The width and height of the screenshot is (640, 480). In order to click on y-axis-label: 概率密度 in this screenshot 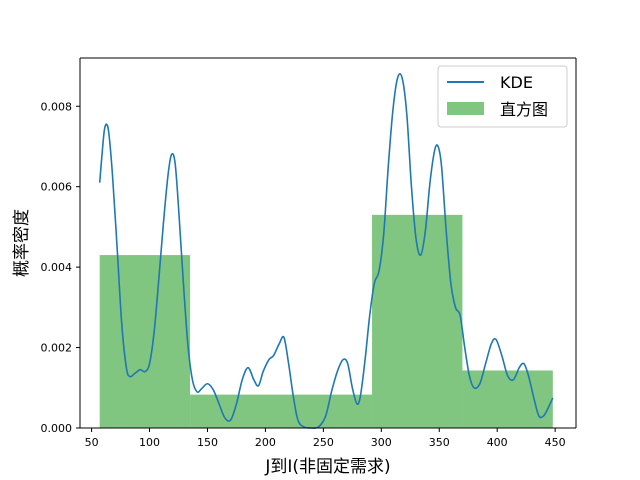, I will do `click(22, 243)`.